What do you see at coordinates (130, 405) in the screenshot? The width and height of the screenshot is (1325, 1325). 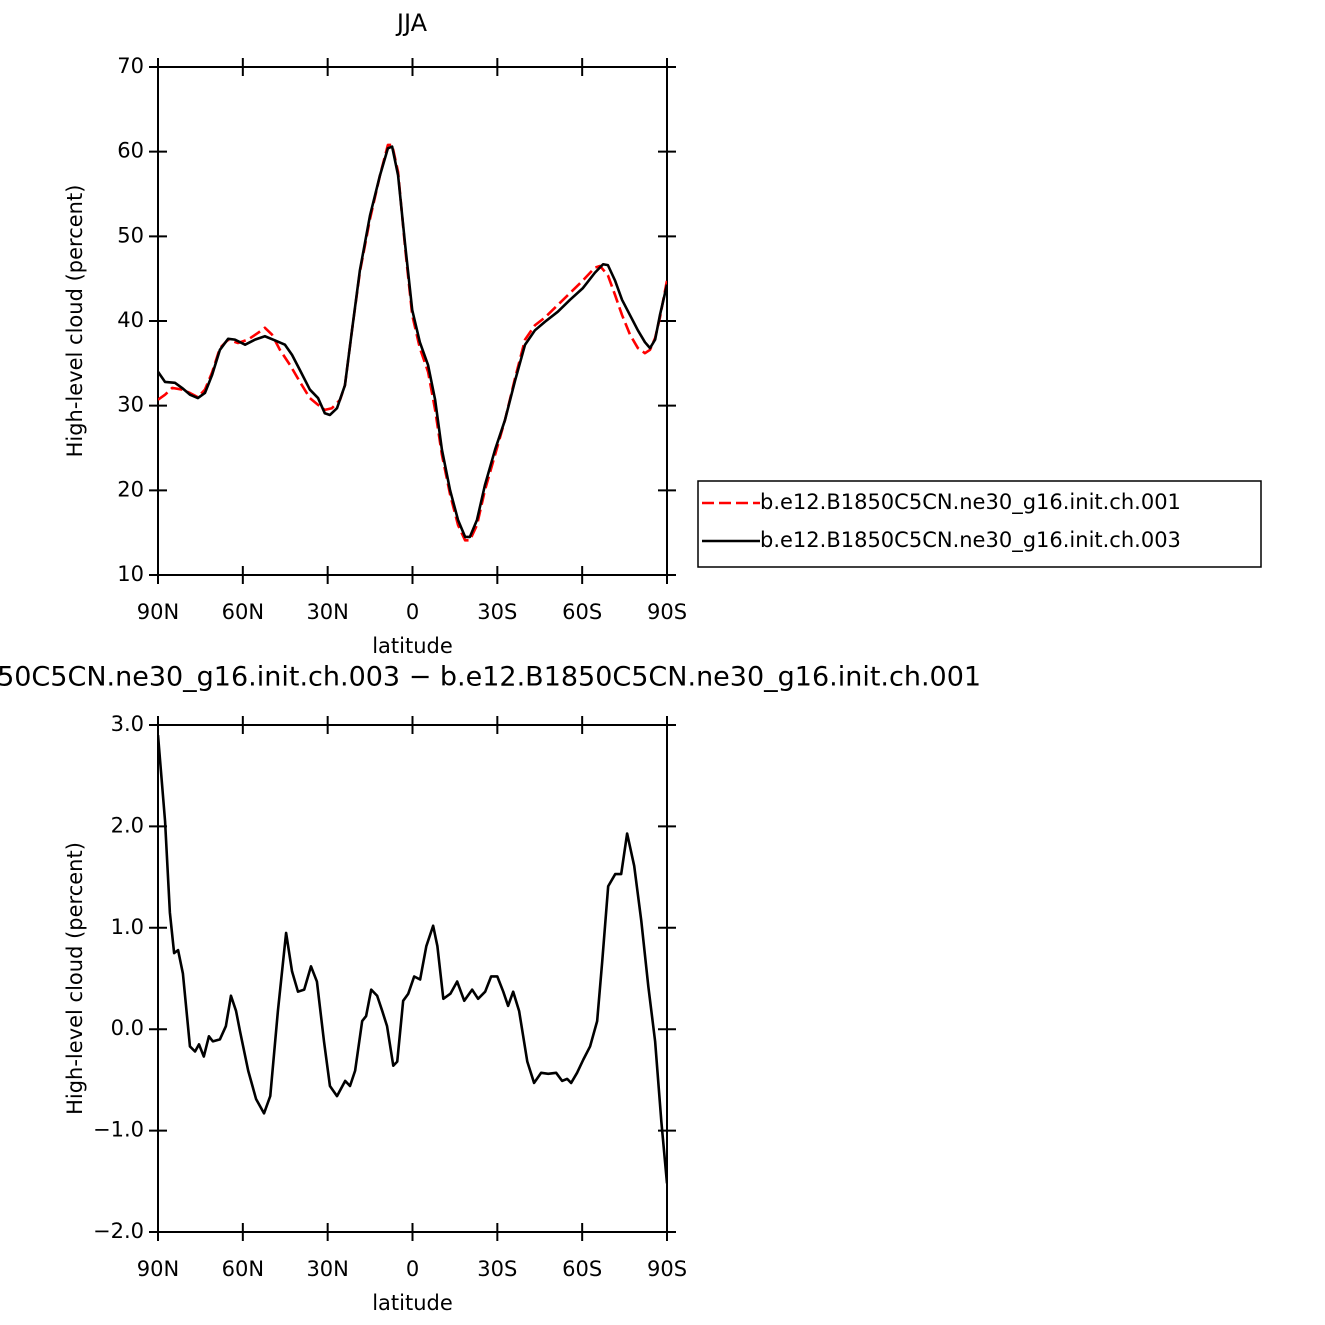 I see `y-tick-label: 30` at bounding box center [130, 405].